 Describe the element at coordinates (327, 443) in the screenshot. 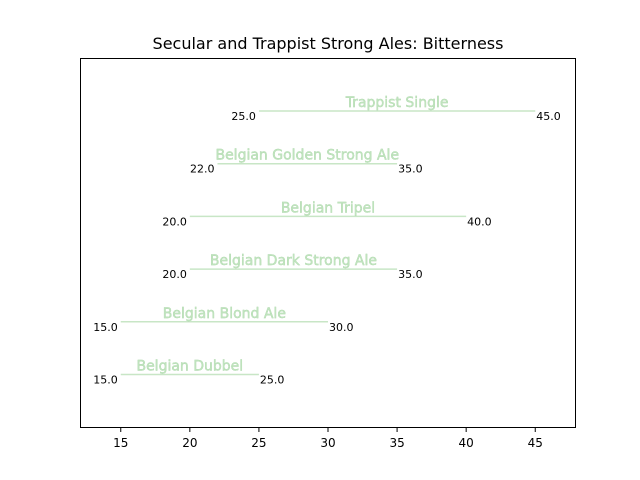

I see `x-tick-label-3: 30` at that location.